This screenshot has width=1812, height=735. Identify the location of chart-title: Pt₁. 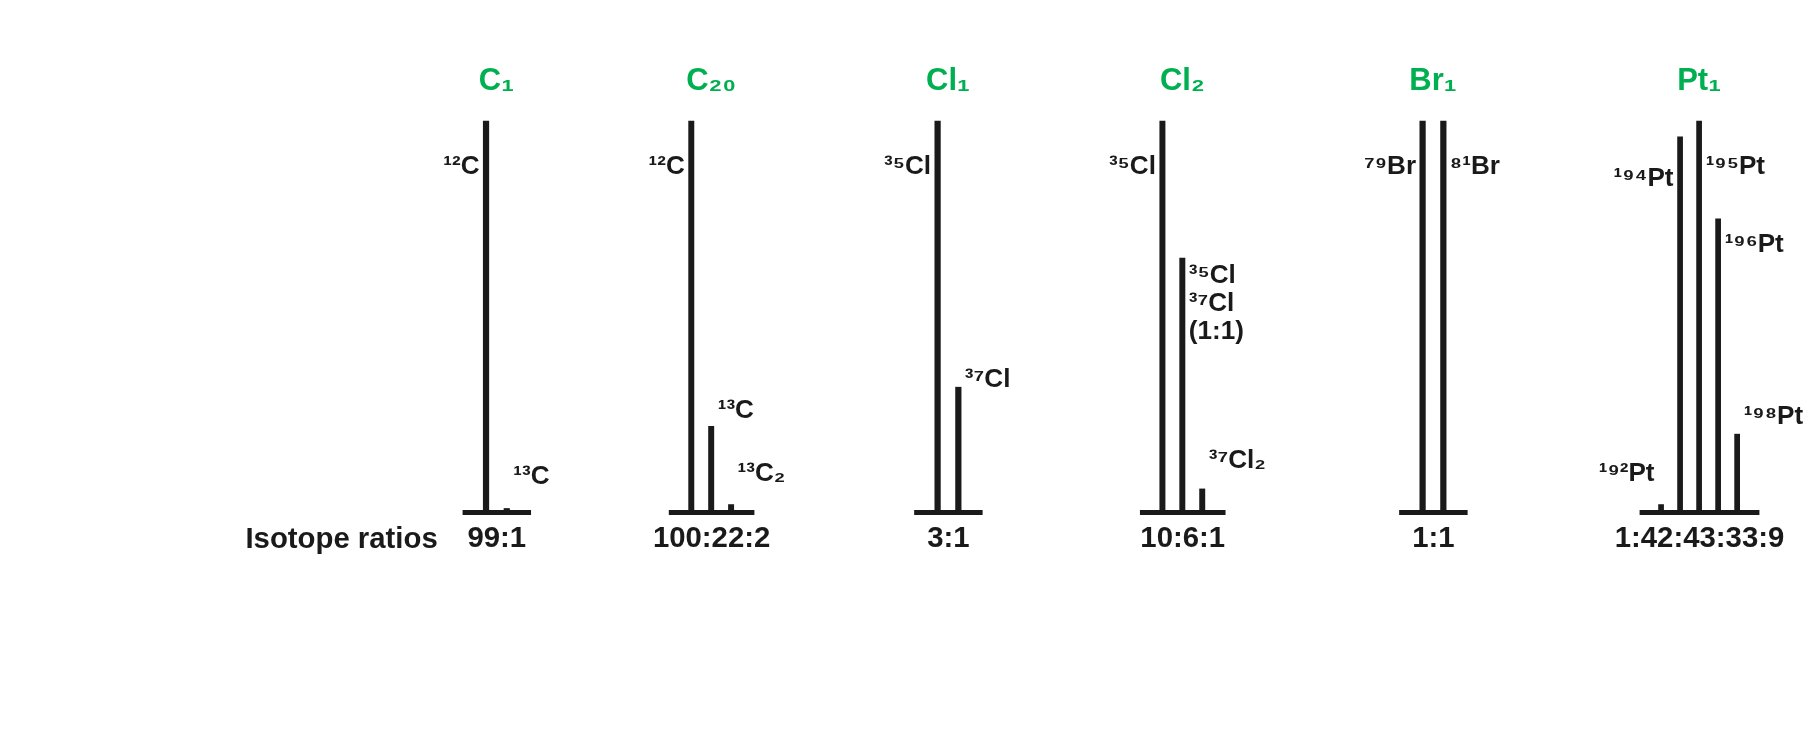
(1699, 79).